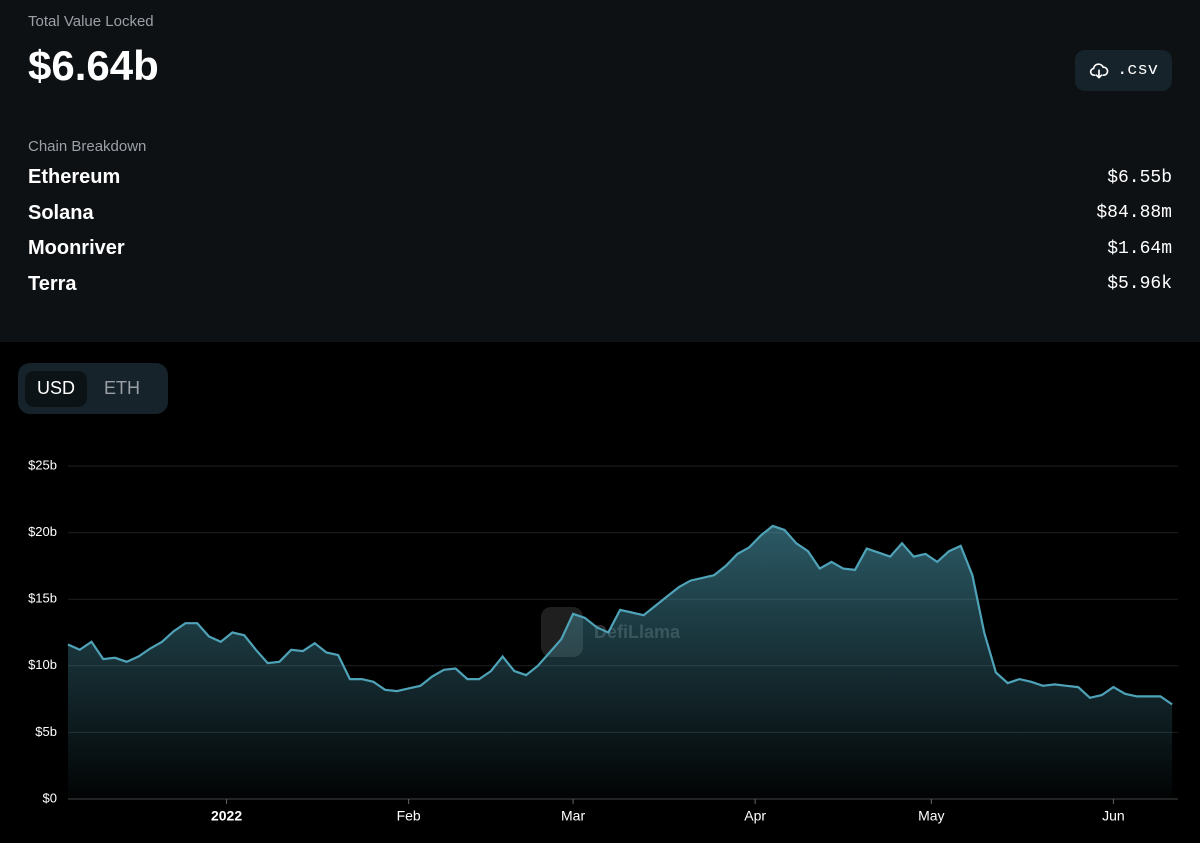 This screenshot has height=843, width=1200. Describe the element at coordinates (1134, 213) in the screenshot. I see `chain-value: $84.88m` at that location.